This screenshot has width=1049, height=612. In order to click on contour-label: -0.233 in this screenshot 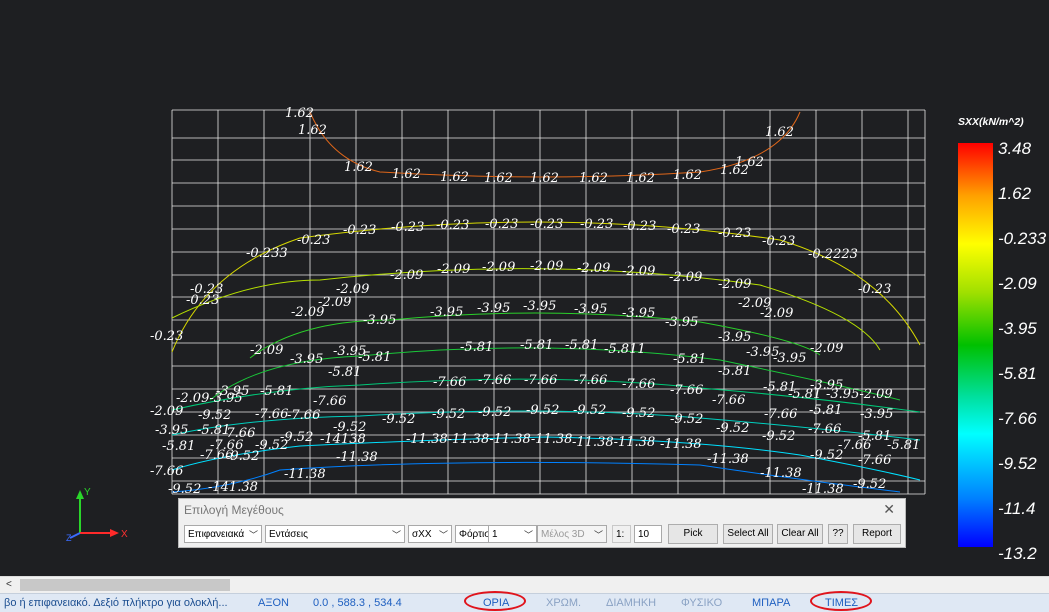, I will do `click(267, 253)`.